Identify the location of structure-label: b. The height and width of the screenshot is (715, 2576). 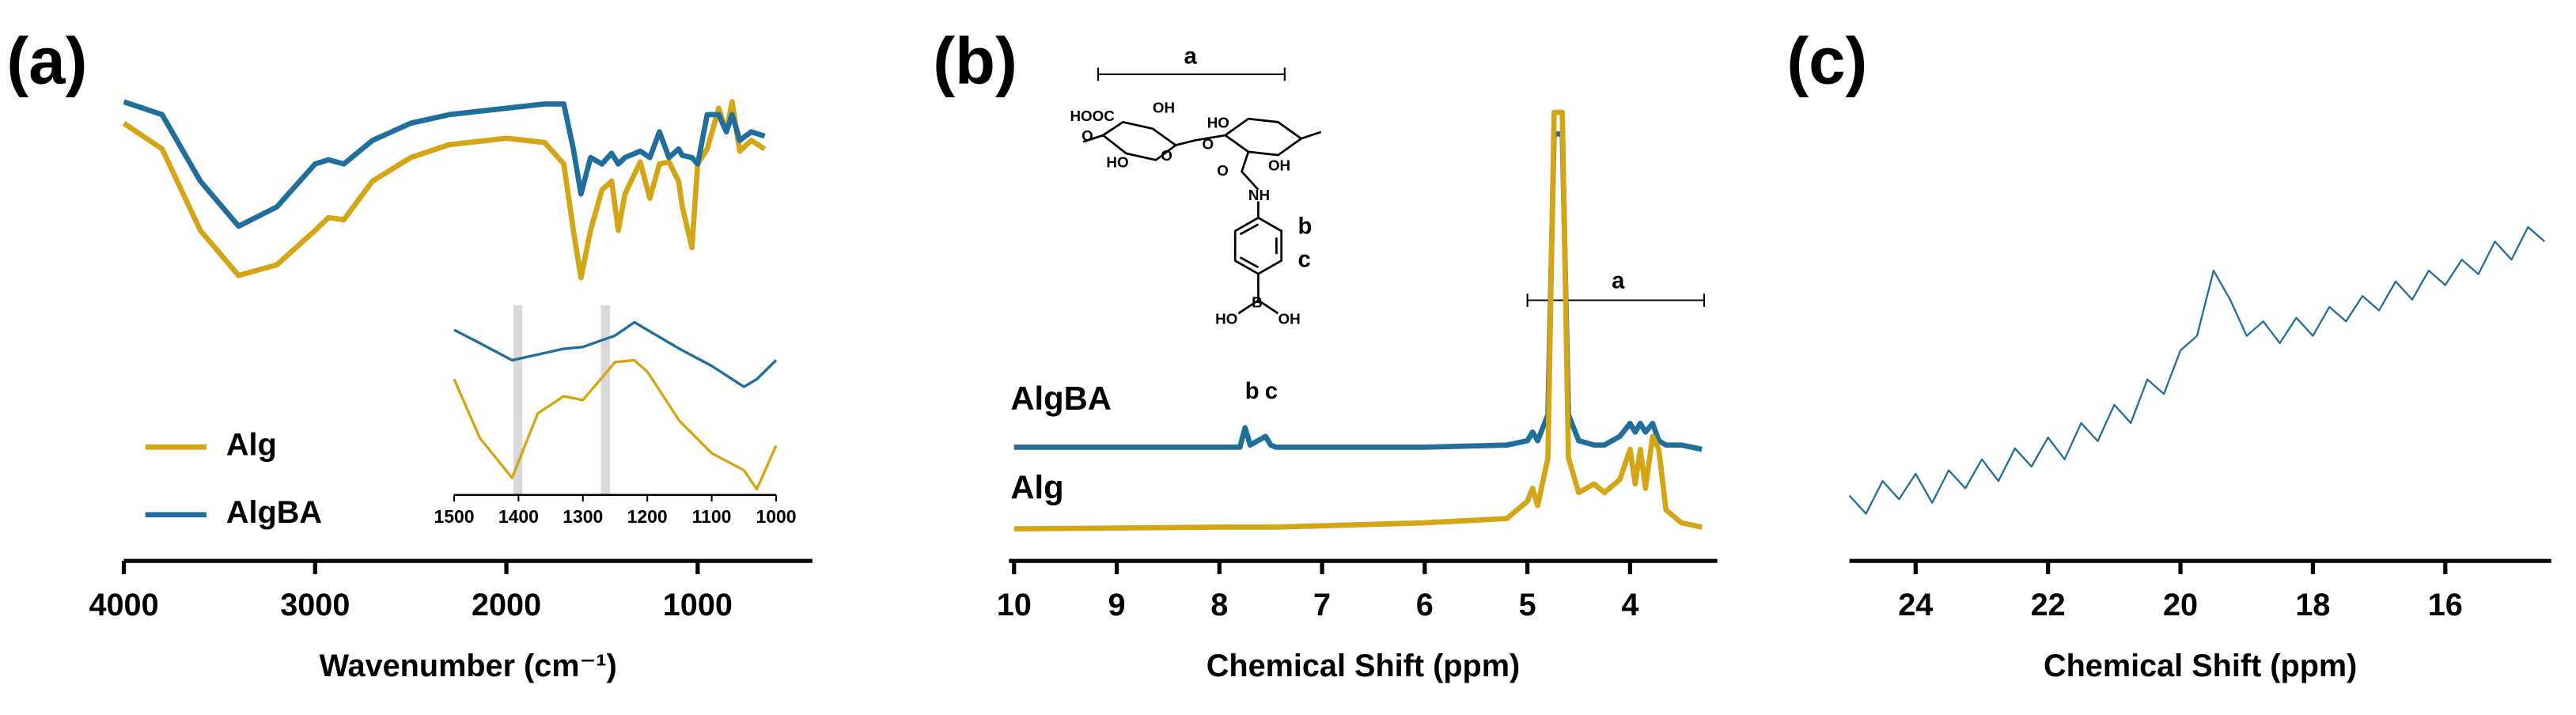
(1305, 227).